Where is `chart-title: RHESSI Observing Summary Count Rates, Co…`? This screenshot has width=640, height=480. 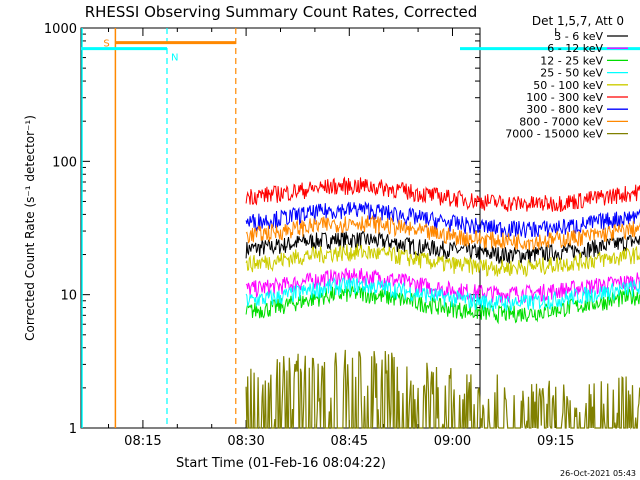
chart-title: RHESSI Observing Summary Count Rates, Co… is located at coordinates (281, 12).